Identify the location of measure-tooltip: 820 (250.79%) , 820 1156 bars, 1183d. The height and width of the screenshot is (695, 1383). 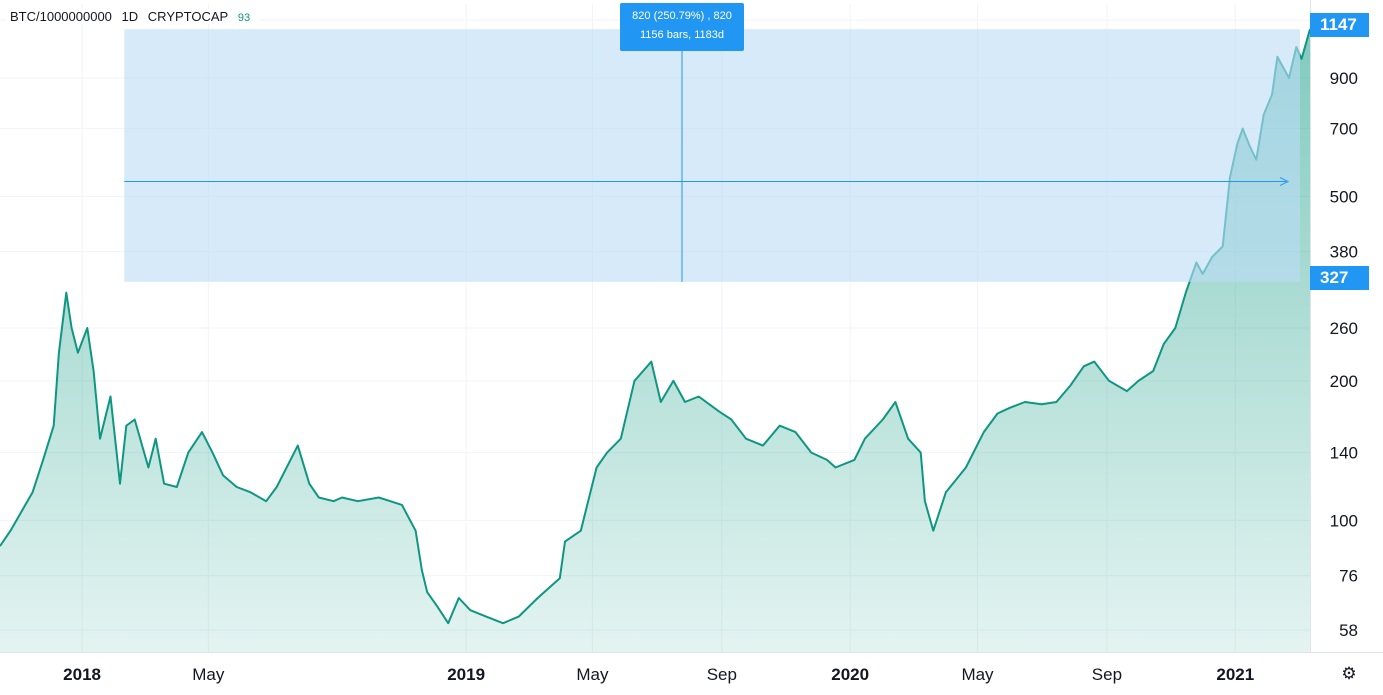
(682, 27).